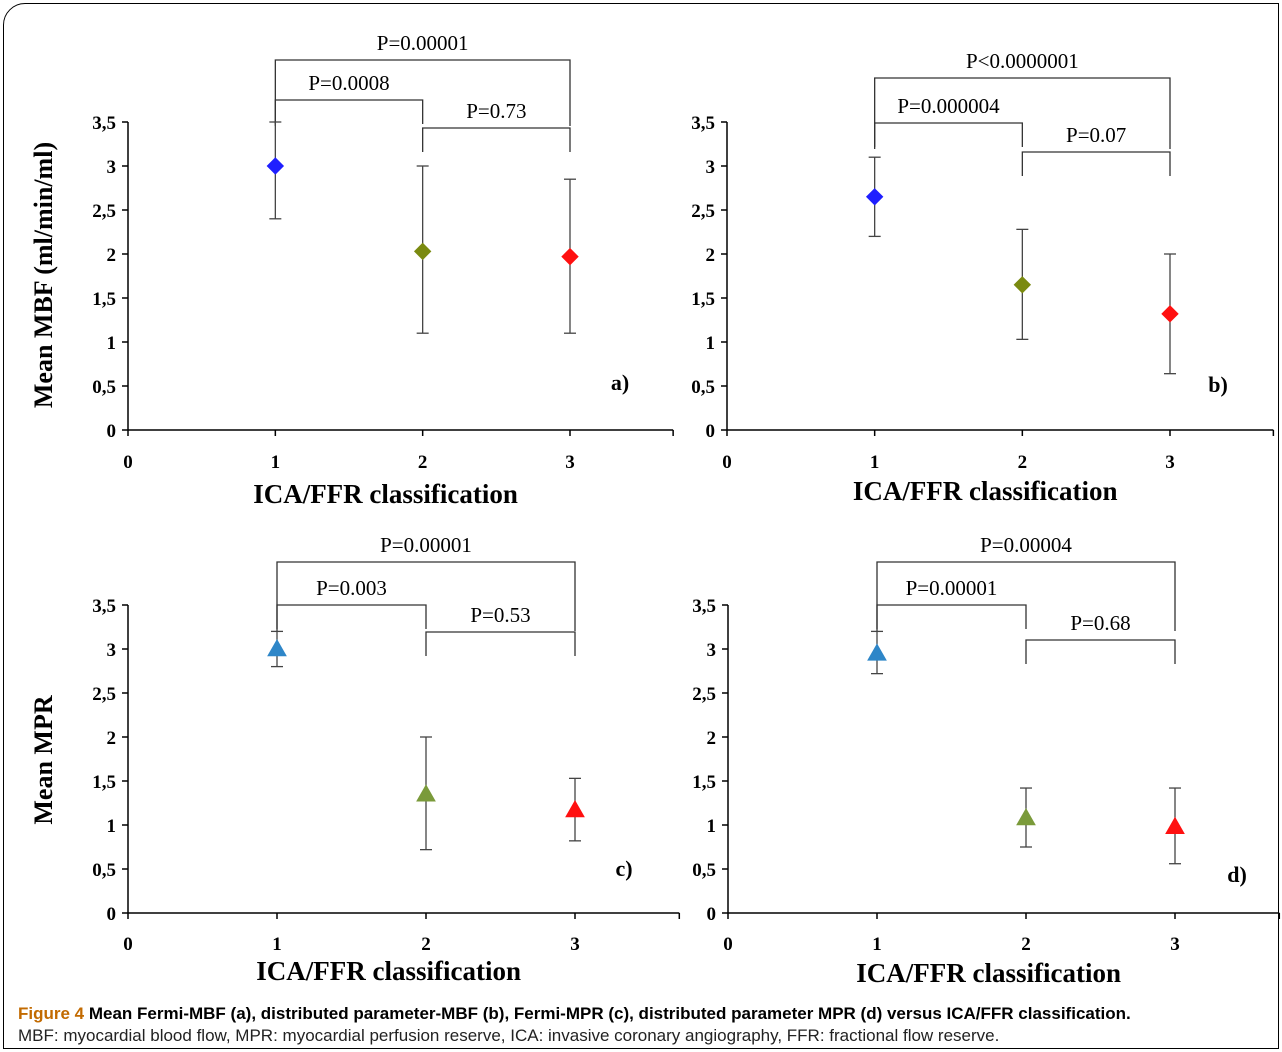 This screenshot has height=1052, width=1282. What do you see at coordinates (1096, 135) in the screenshot?
I see `p-value-label: P=0.07` at bounding box center [1096, 135].